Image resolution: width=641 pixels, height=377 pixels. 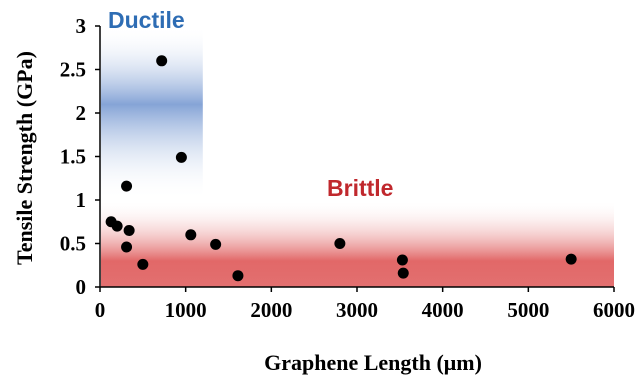 What do you see at coordinates (152, 113) in the screenshot?
I see `ductile-region` at bounding box center [152, 113].